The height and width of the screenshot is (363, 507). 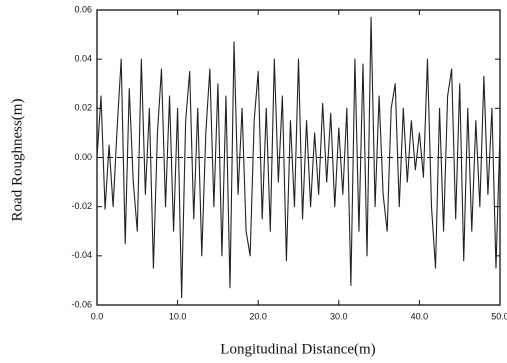 I want to click on y-tick-label: 0.06, so click(x=83, y=9).